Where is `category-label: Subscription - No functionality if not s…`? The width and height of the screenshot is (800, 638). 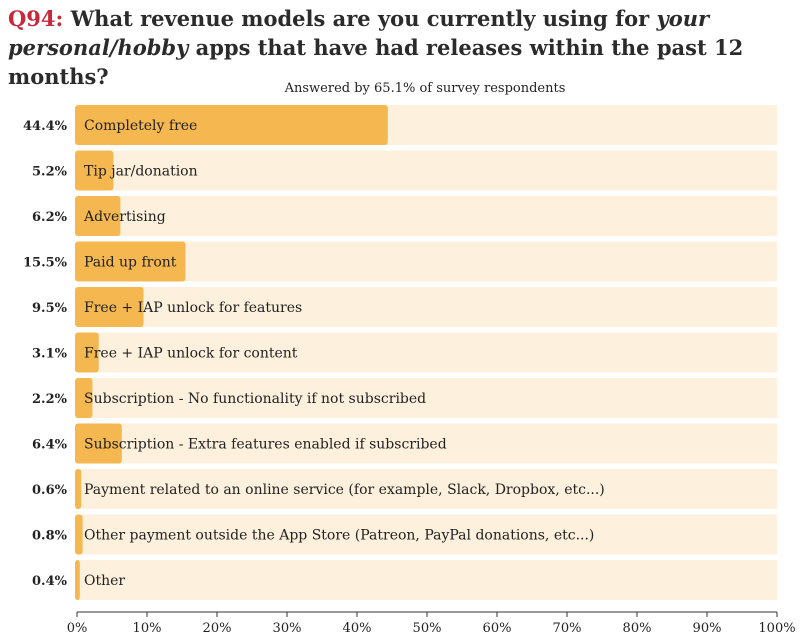 category-label: Subscription - No functionality if not s… is located at coordinates (255, 399).